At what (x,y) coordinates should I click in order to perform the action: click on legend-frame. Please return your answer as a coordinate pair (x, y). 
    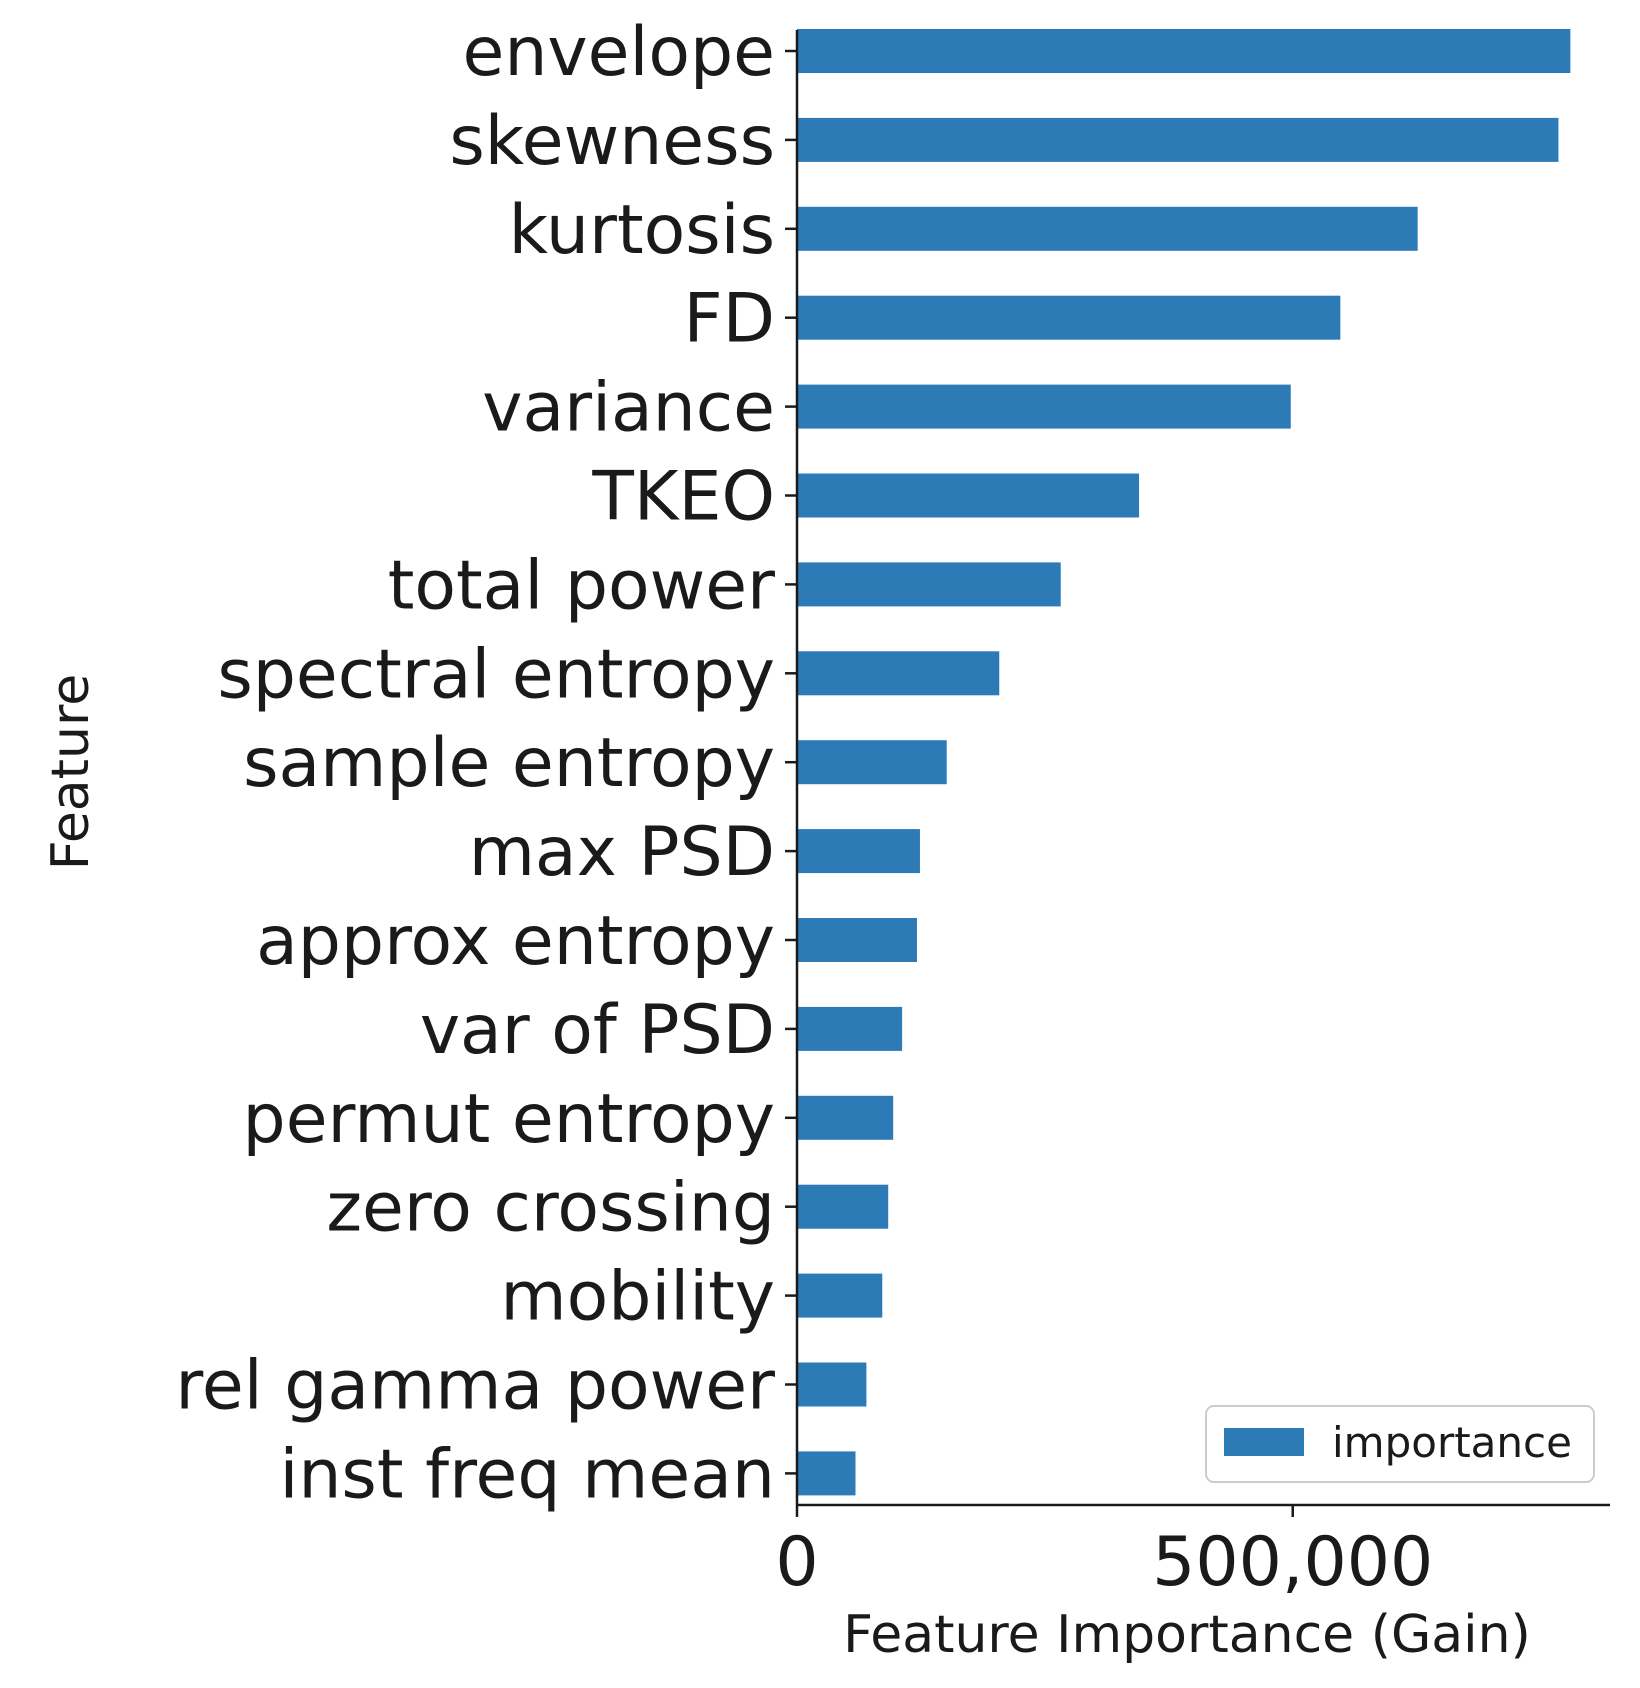
    Looking at the image, I should click on (1400, 1444).